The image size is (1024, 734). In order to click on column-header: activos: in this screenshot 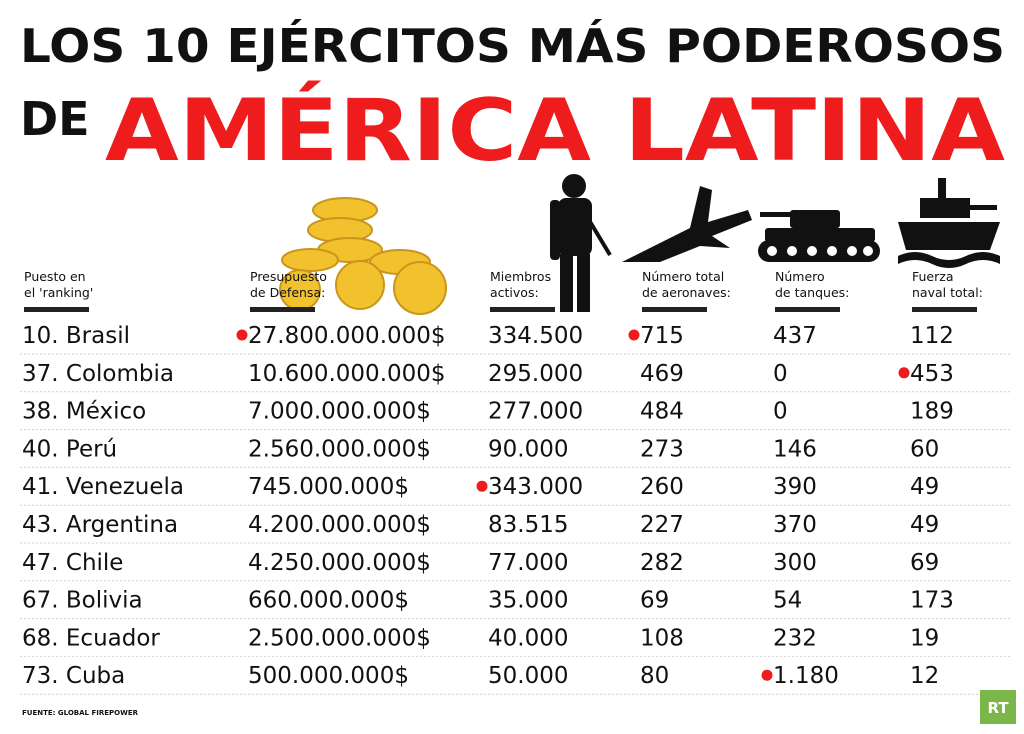, I will do `click(514, 292)`.